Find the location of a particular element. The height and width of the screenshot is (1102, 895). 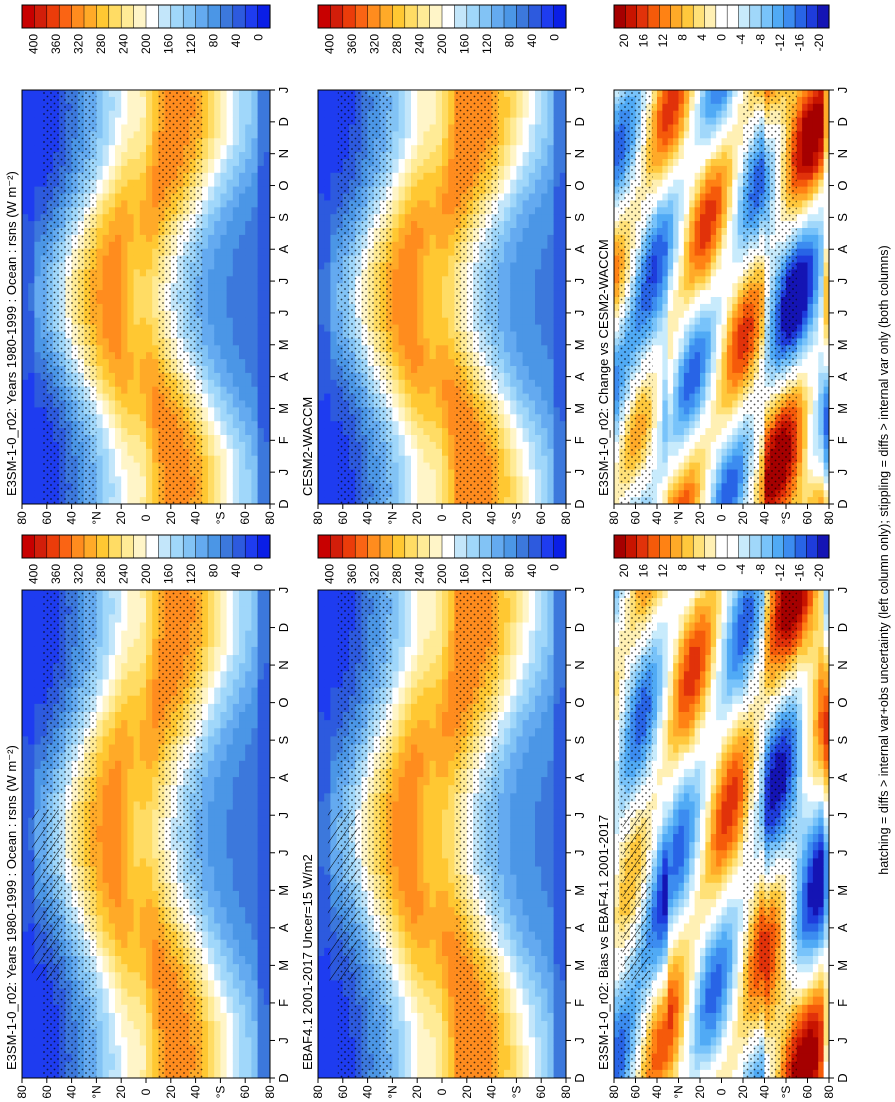

colorbar-swatch is located at coordinates (361, 546).